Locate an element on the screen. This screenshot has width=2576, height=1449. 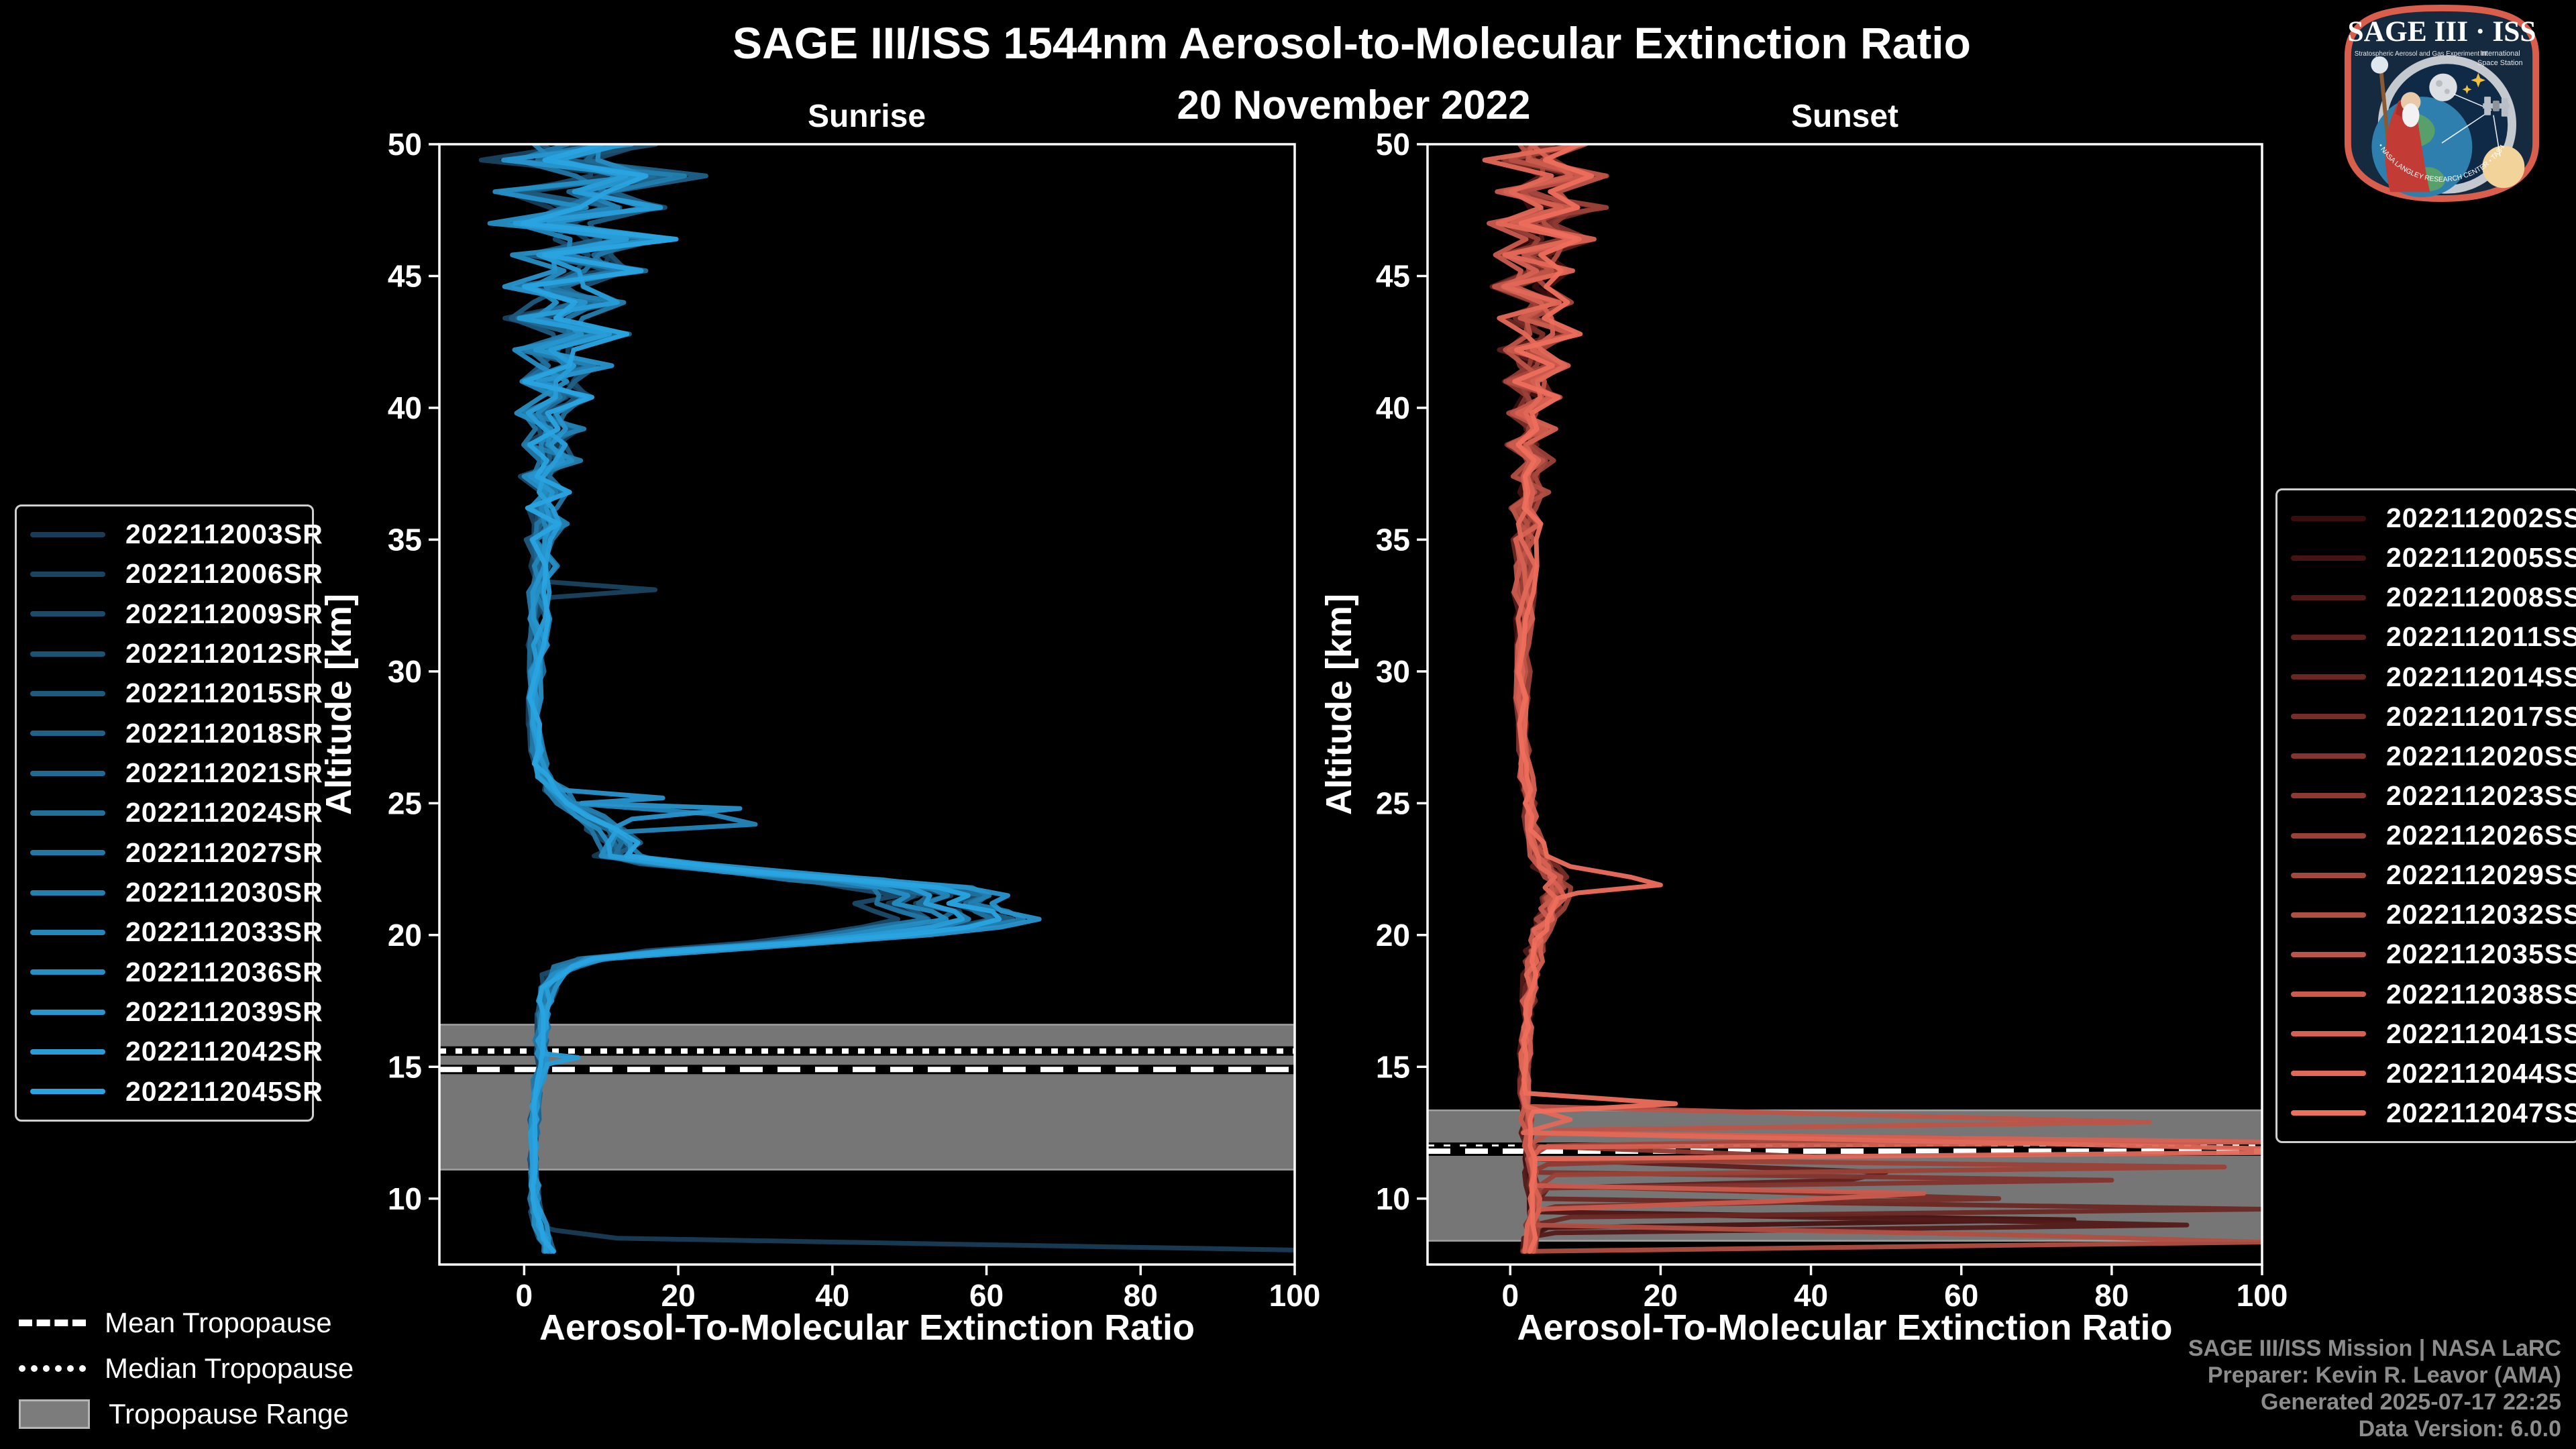
legend-item: 2022112039SR is located at coordinates (176, 1012).